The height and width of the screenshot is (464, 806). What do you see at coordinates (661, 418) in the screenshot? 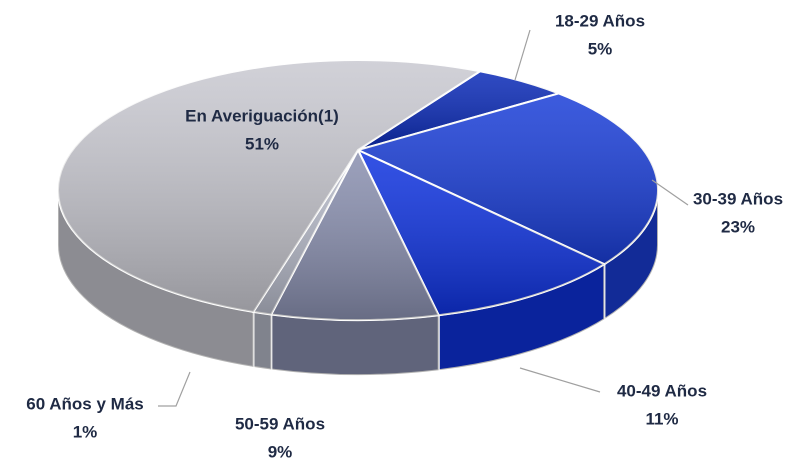
I see `slice-value-label: 11%` at bounding box center [661, 418].